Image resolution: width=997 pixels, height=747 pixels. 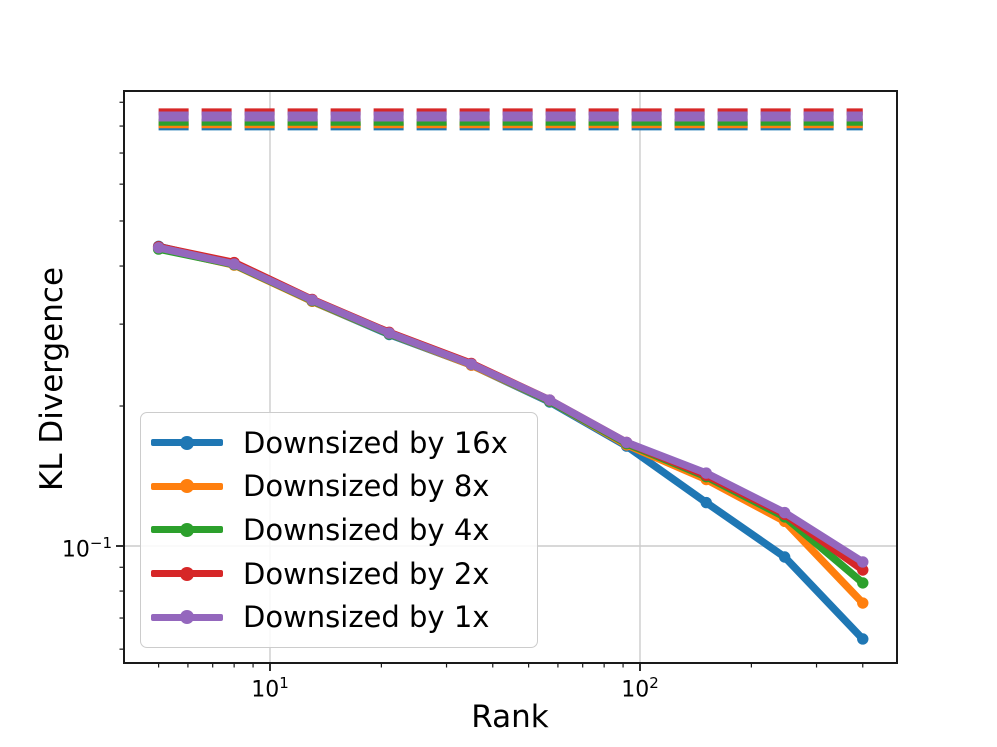 What do you see at coordinates (75, 550) in the screenshot?
I see `y-tick-base: 10` at bounding box center [75, 550].